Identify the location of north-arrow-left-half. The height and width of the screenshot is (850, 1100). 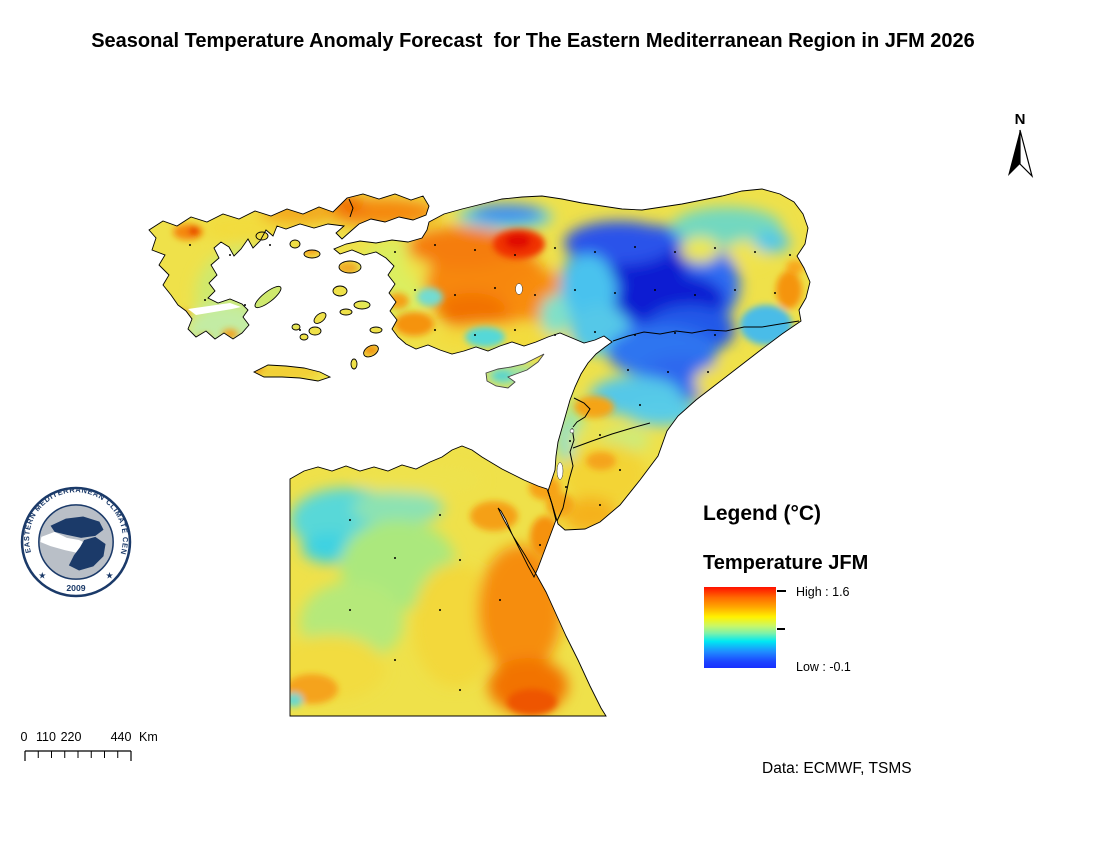
(1014, 153).